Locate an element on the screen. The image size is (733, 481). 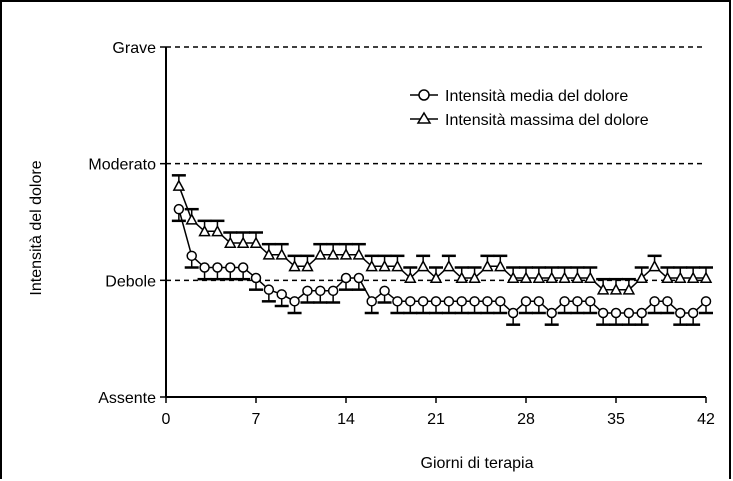
x-tick-label-1: 7 is located at coordinates (256, 419).